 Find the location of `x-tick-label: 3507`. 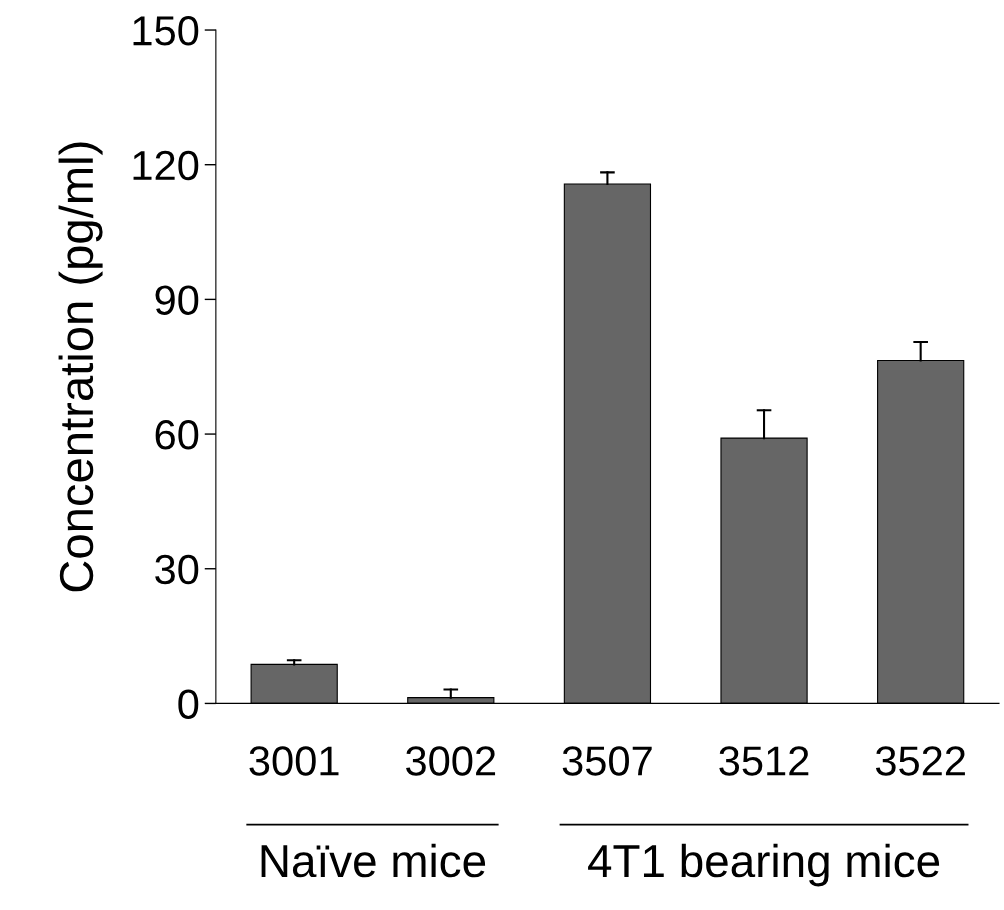

x-tick-label: 3507 is located at coordinates (607, 761).